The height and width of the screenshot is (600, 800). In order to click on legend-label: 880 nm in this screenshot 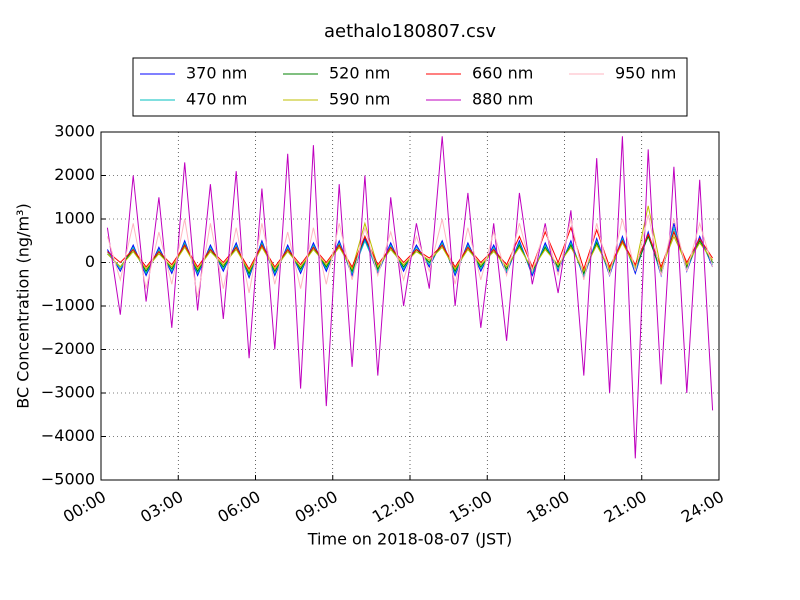, I will do `click(502, 99)`.